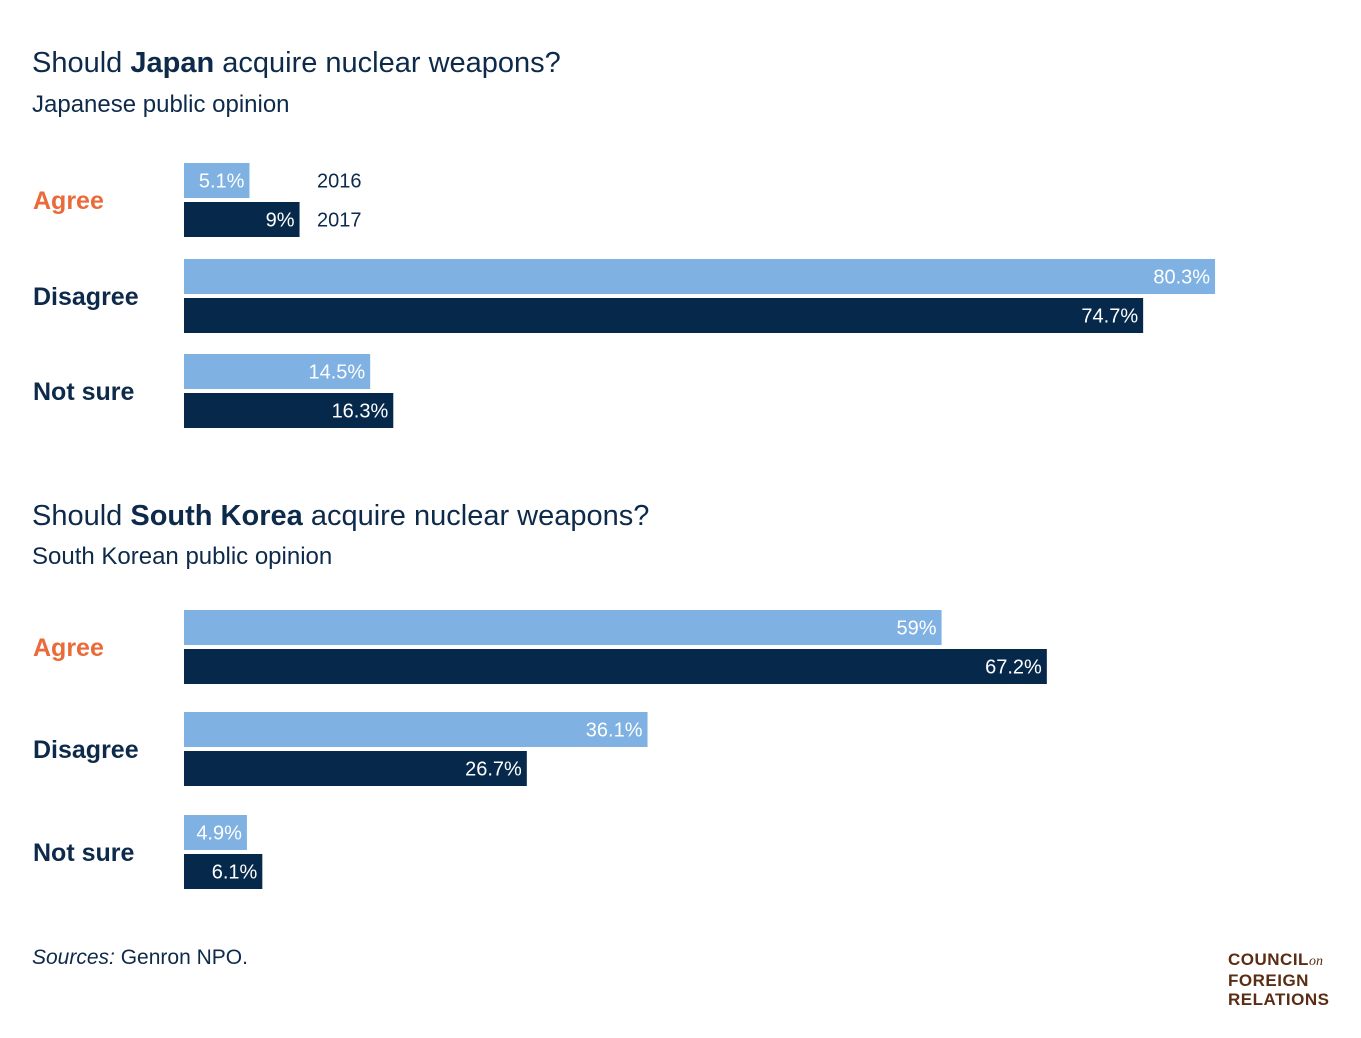 This screenshot has width=1361, height=1038. Describe the element at coordinates (222, 182) in the screenshot. I see `bar-value-label: 5.1%` at that location.